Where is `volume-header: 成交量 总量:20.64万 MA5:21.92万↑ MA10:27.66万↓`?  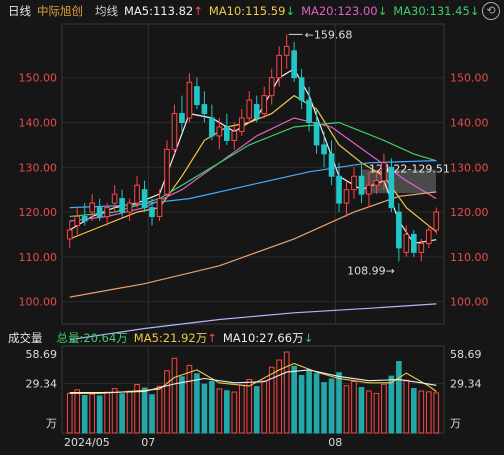 volume-header: 成交量 总量:20.64万 MA5:21.92万↑ MA10:27.66万↓ is located at coordinates (252, 338).